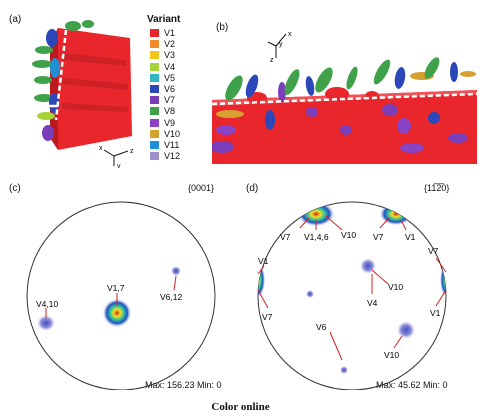 The width and height of the screenshot is (481, 420). Describe the element at coordinates (437, 188) in the screenshot. I see `panel-d-title: {11̅2̅0}` at that location.